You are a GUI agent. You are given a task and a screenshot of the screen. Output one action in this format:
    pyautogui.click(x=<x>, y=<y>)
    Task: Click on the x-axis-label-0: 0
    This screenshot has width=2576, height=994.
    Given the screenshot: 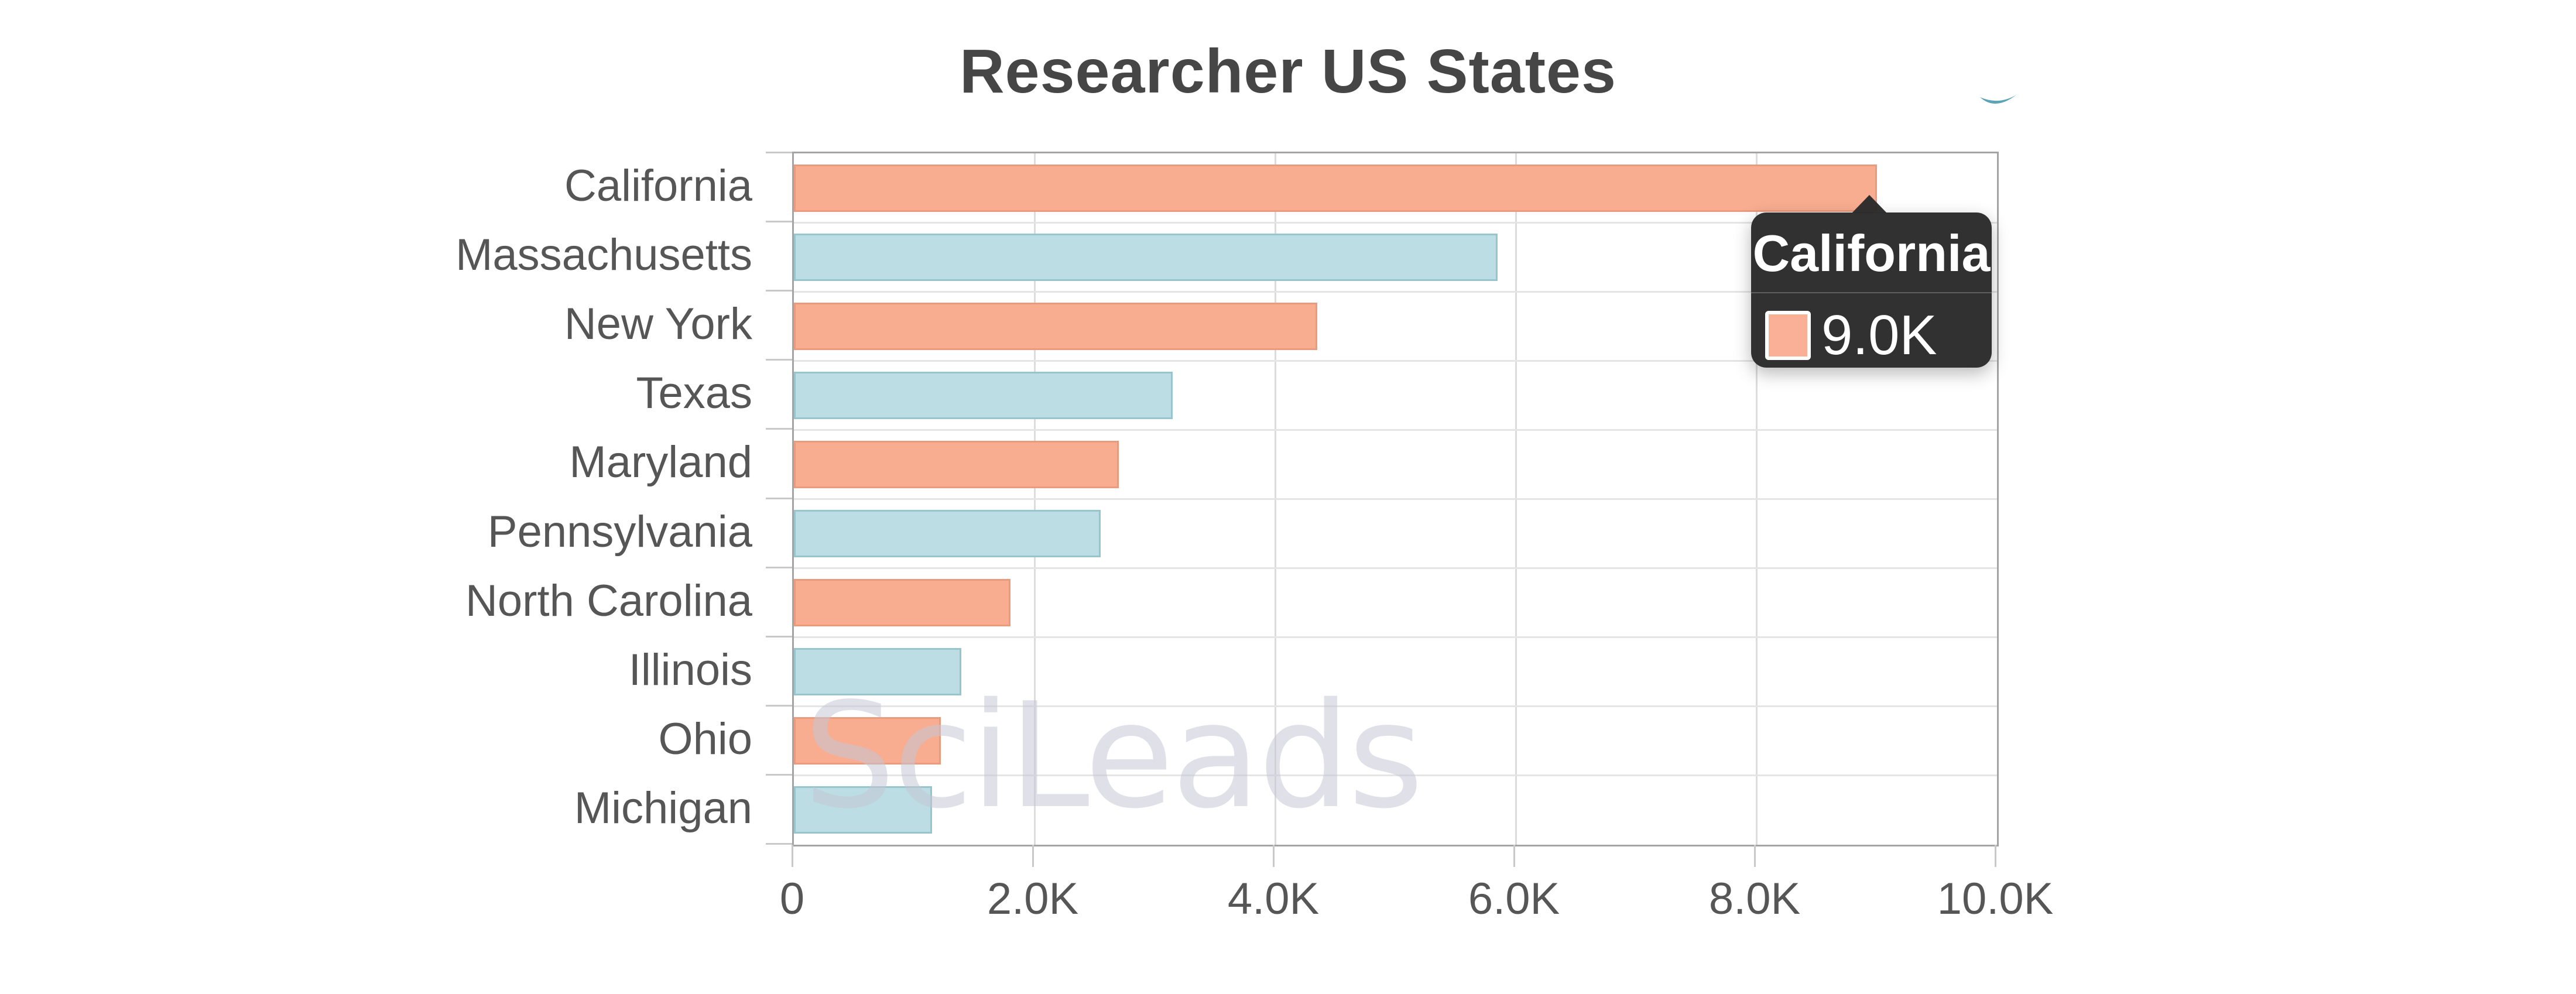 What is the action you would take?
    pyautogui.click(x=792, y=899)
    